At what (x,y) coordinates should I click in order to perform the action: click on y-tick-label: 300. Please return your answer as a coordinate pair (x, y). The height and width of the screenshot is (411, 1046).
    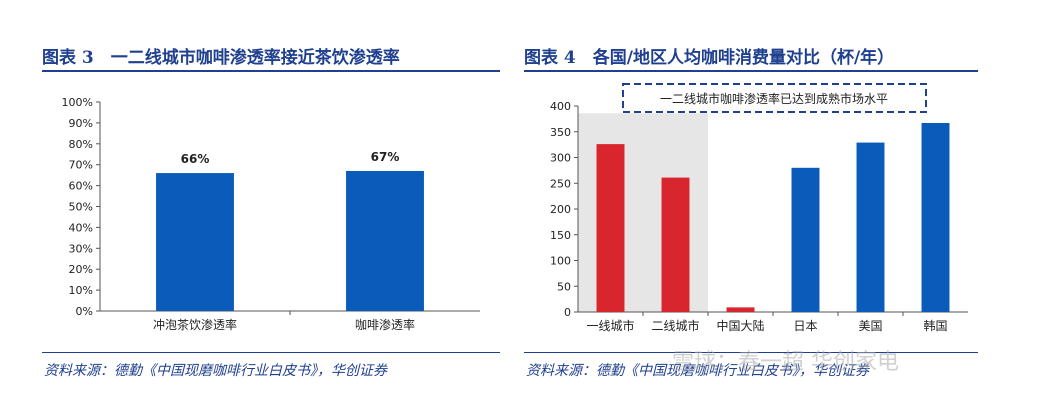
    Looking at the image, I should click on (560, 158).